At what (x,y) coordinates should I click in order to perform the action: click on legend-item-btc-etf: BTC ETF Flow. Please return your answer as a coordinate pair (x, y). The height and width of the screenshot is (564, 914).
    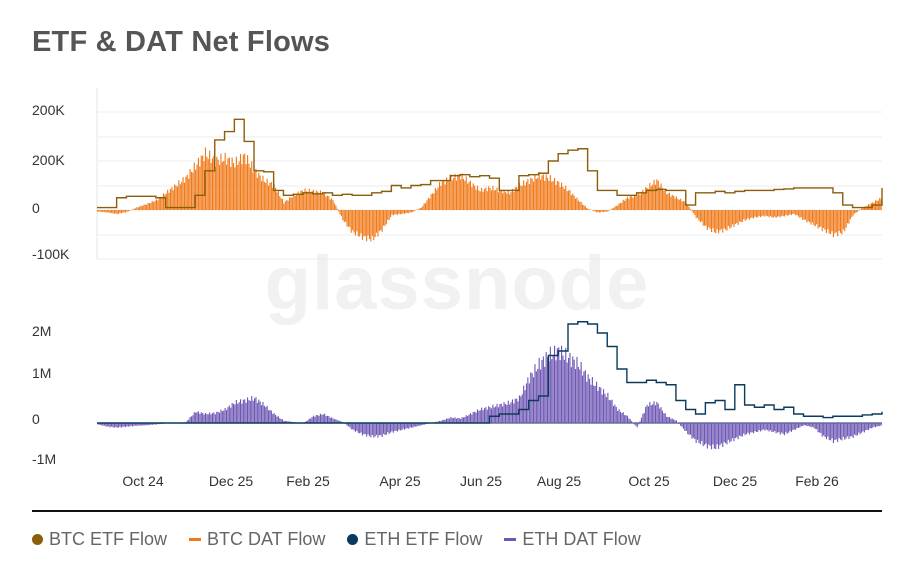
    Looking at the image, I should click on (99, 539).